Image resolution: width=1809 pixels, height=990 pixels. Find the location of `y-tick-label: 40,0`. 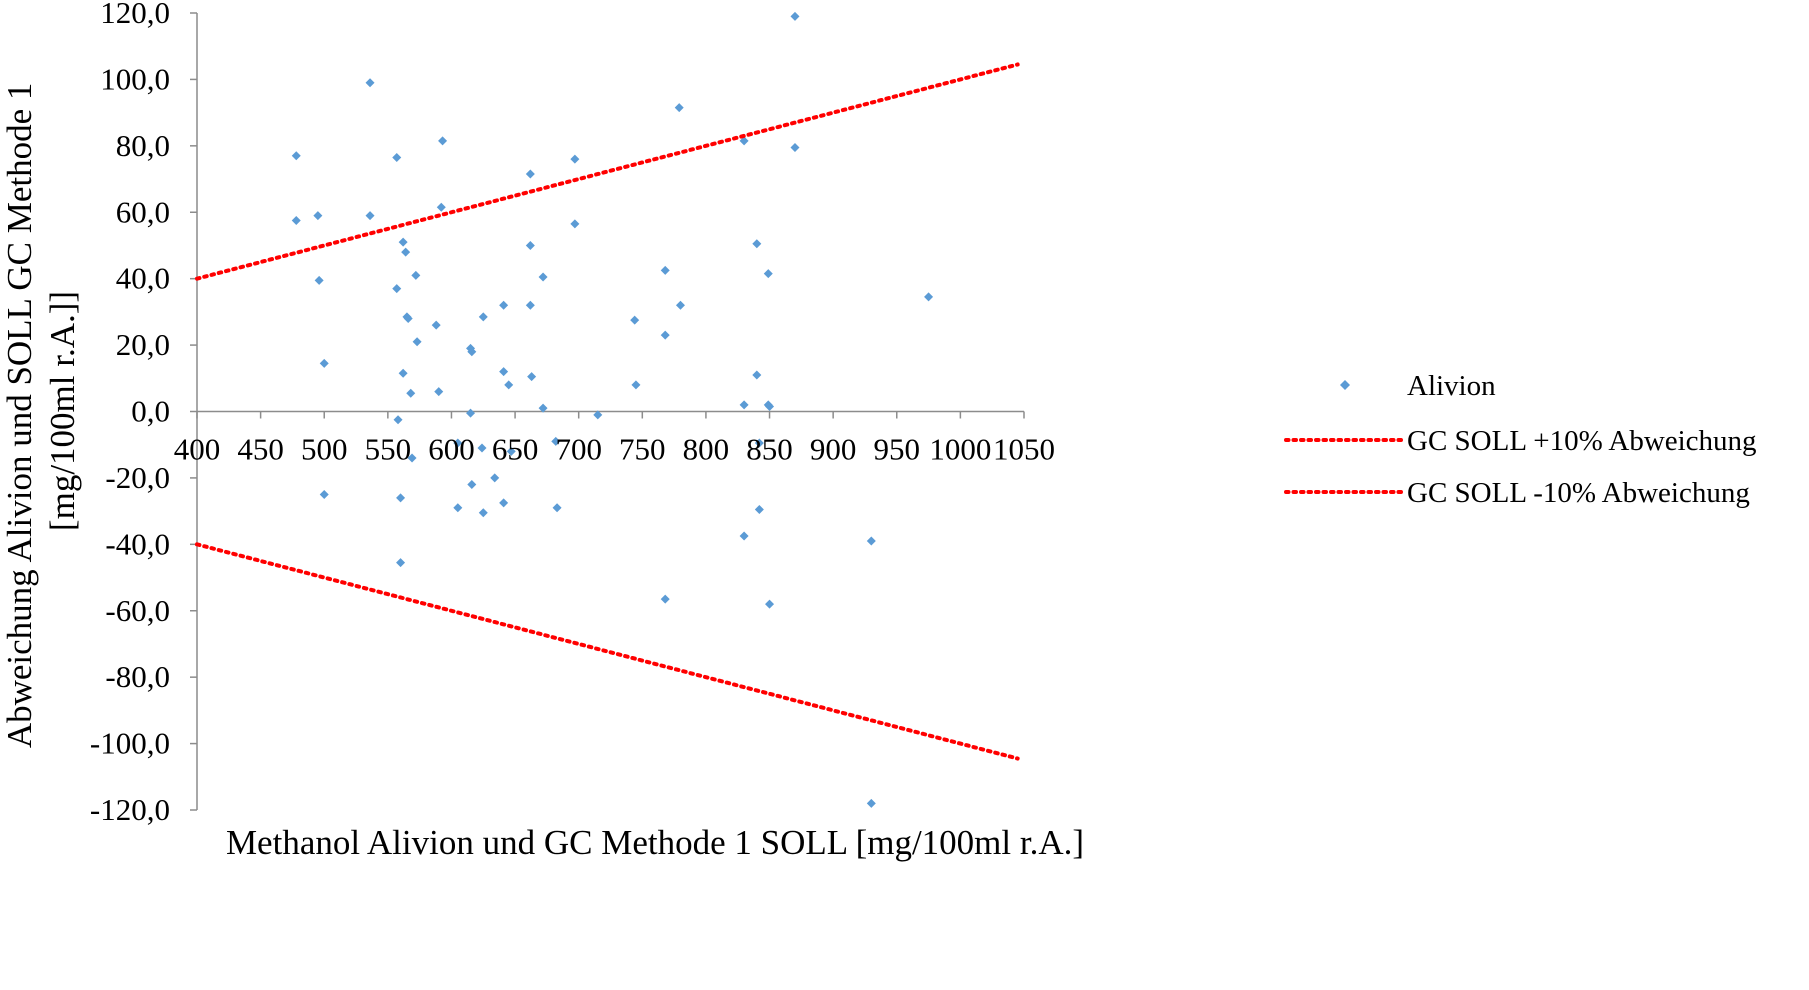

y-tick-label: 40,0 is located at coordinates (143, 278).